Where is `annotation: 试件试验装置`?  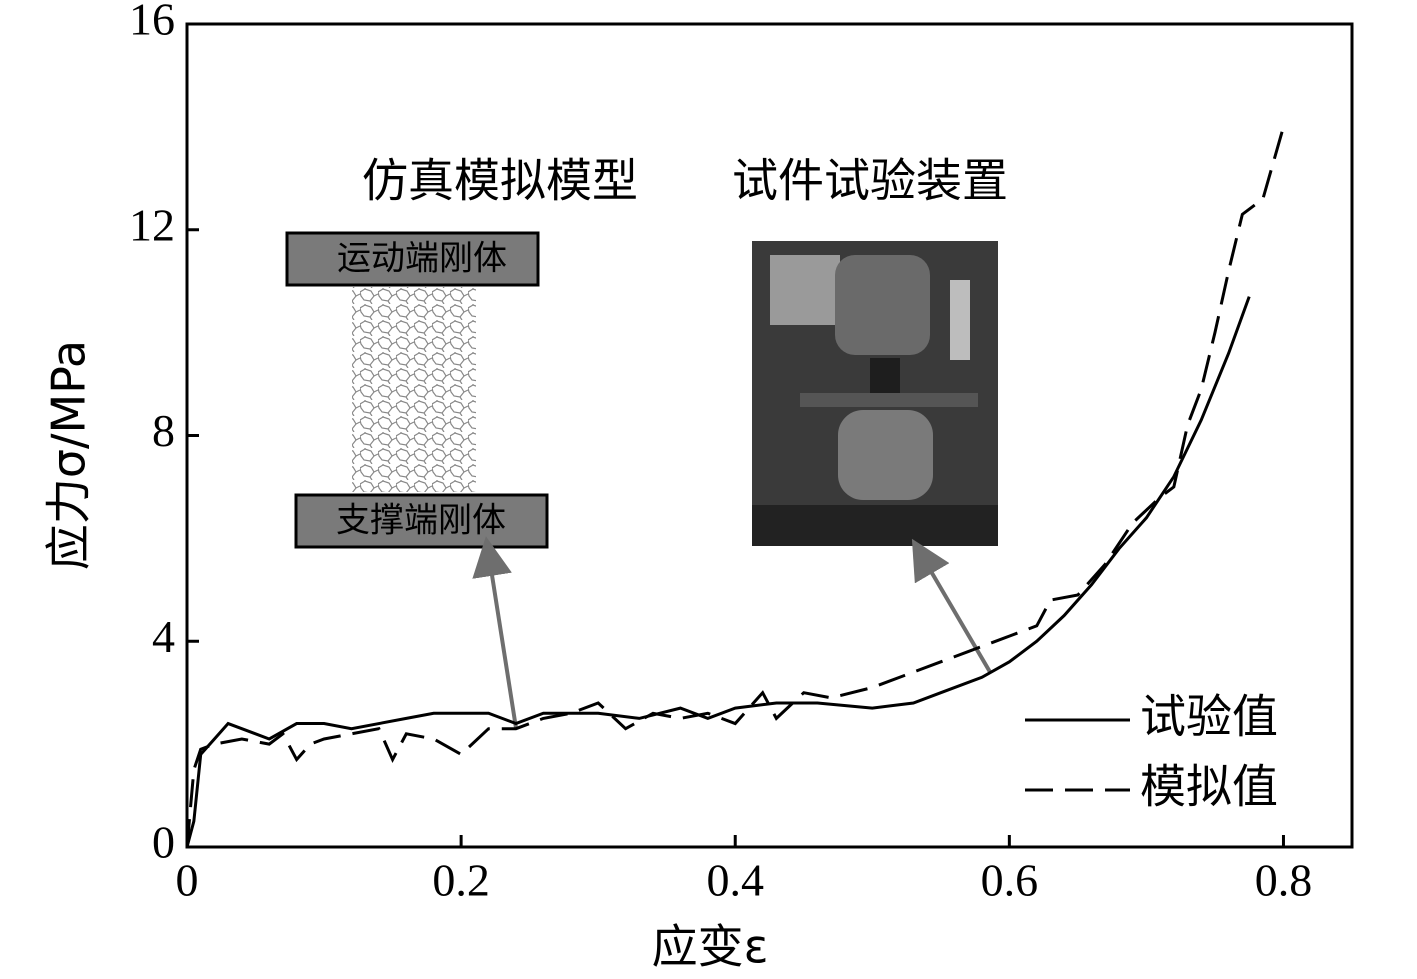
annotation: 试件试验装置 is located at coordinates (870, 181).